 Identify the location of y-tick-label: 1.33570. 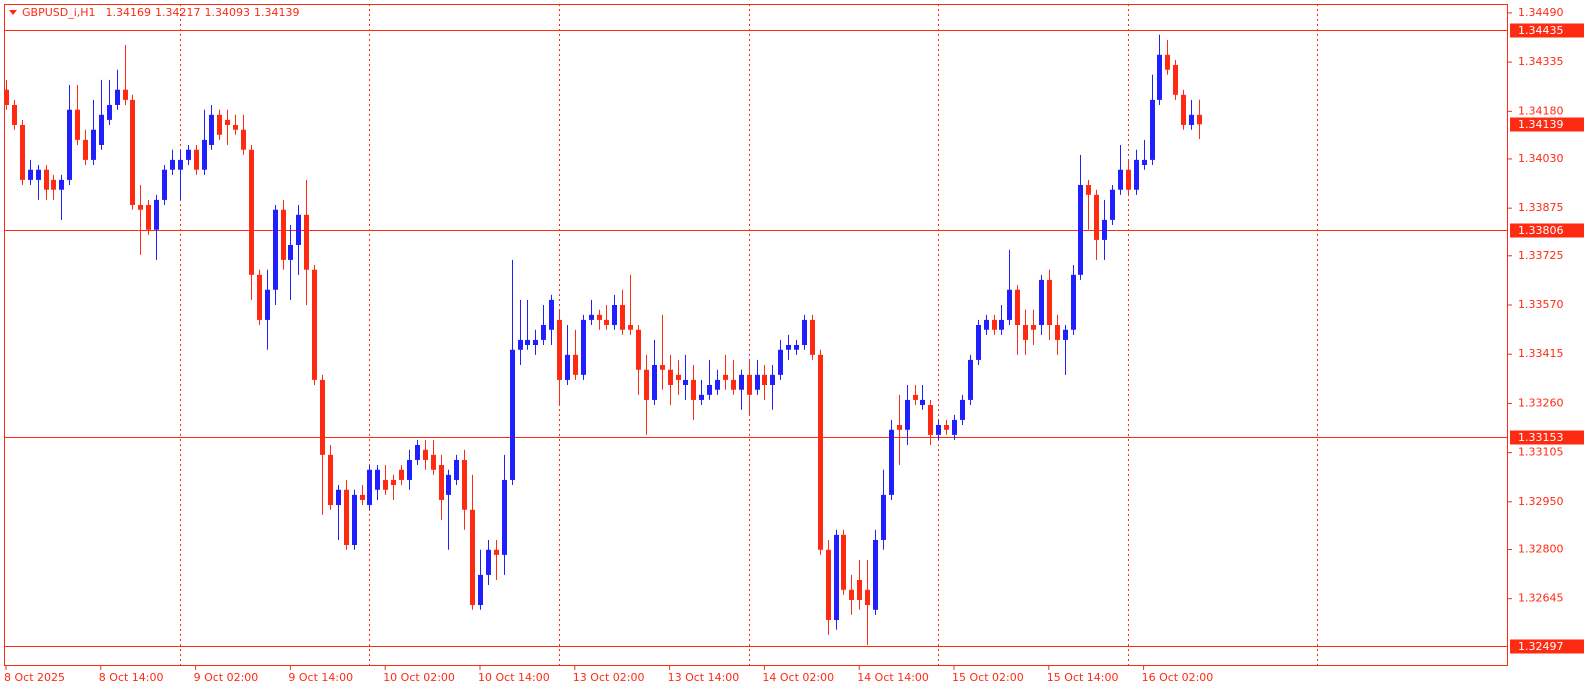
(1541, 304).